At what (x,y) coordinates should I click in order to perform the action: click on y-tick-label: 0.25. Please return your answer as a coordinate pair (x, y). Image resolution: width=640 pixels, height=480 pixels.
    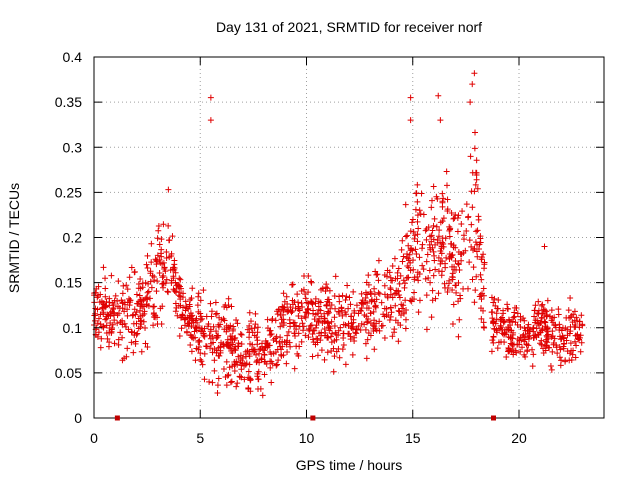
    Looking at the image, I should click on (68, 192).